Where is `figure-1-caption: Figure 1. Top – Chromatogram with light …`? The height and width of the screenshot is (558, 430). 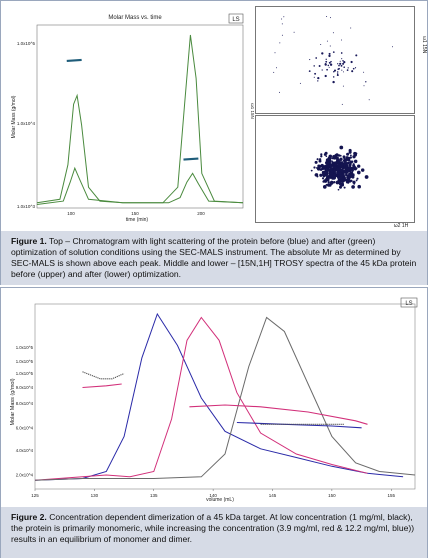
figure-1-caption: Figure 1. Top – Chromatogram with light … is located at coordinates (214, 258).